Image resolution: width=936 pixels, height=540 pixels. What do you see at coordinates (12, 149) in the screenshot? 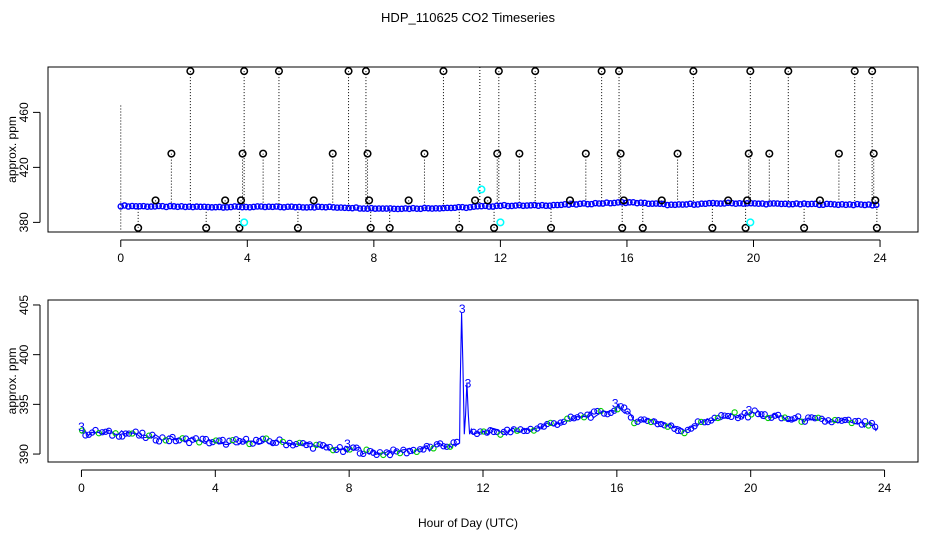
I see `y-axis-label: approx. ppm` at bounding box center [12, 149].